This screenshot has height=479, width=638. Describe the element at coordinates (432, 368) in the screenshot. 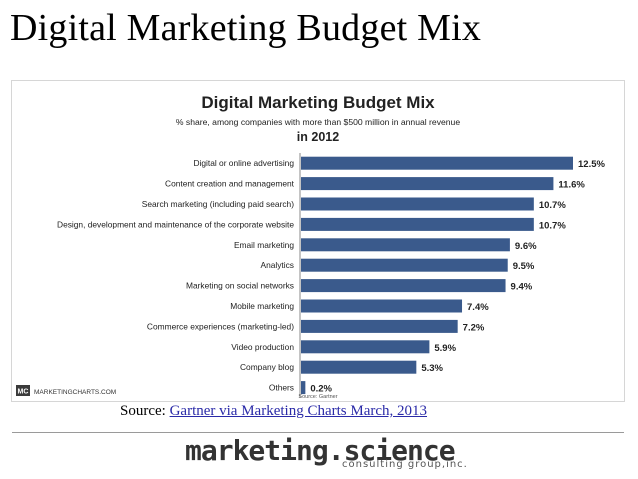

I see `data-label: 5.3%` at that location.